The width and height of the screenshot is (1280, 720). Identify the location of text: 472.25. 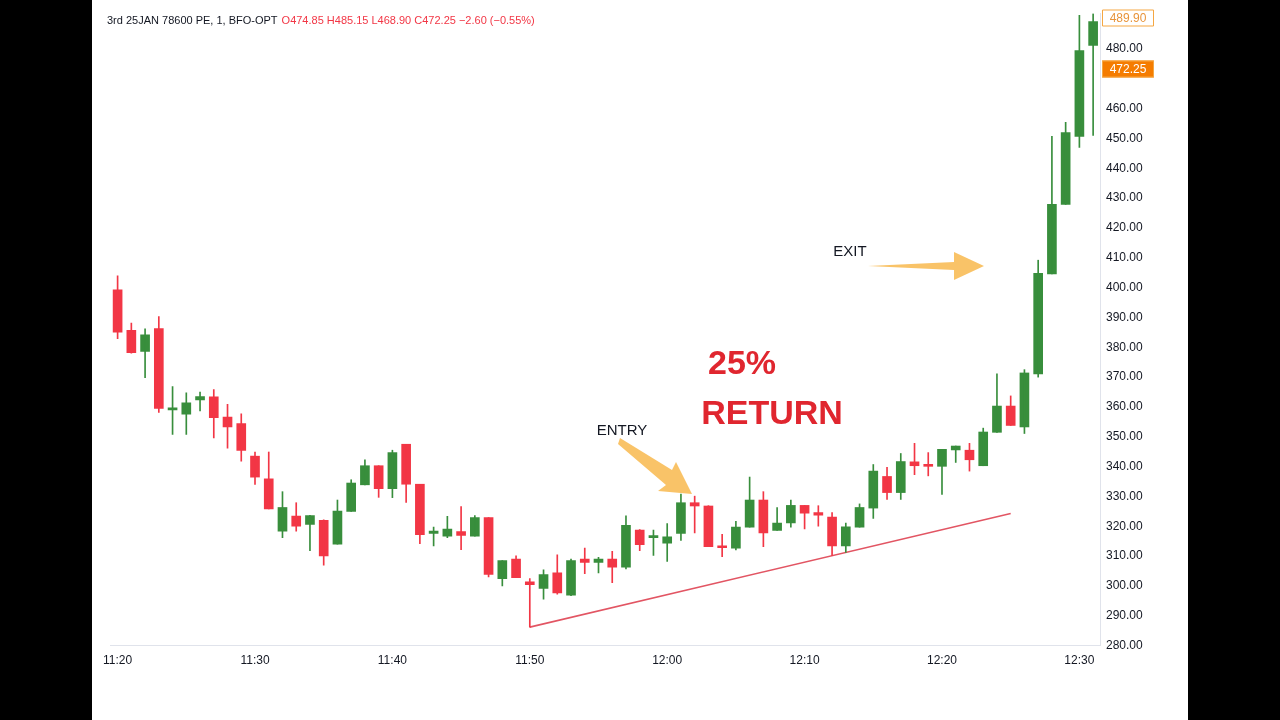
(1128, 69).